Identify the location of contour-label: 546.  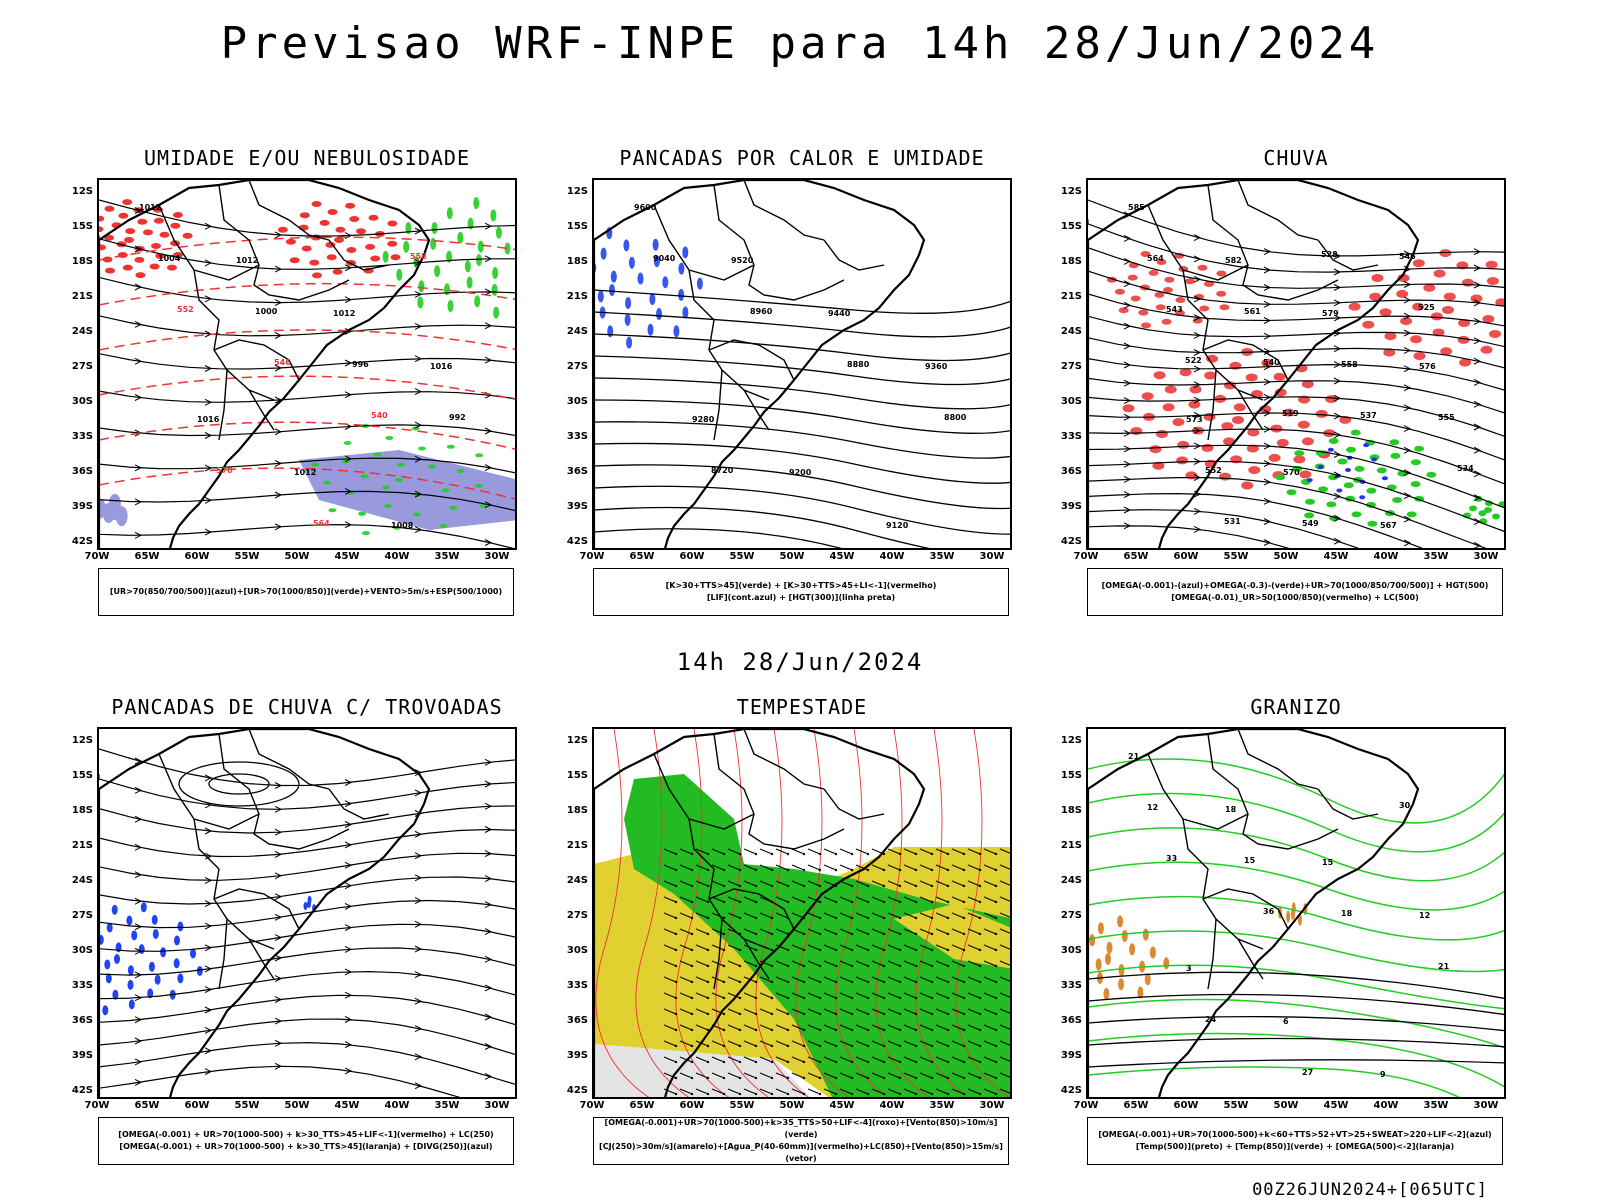
(1407, 256).